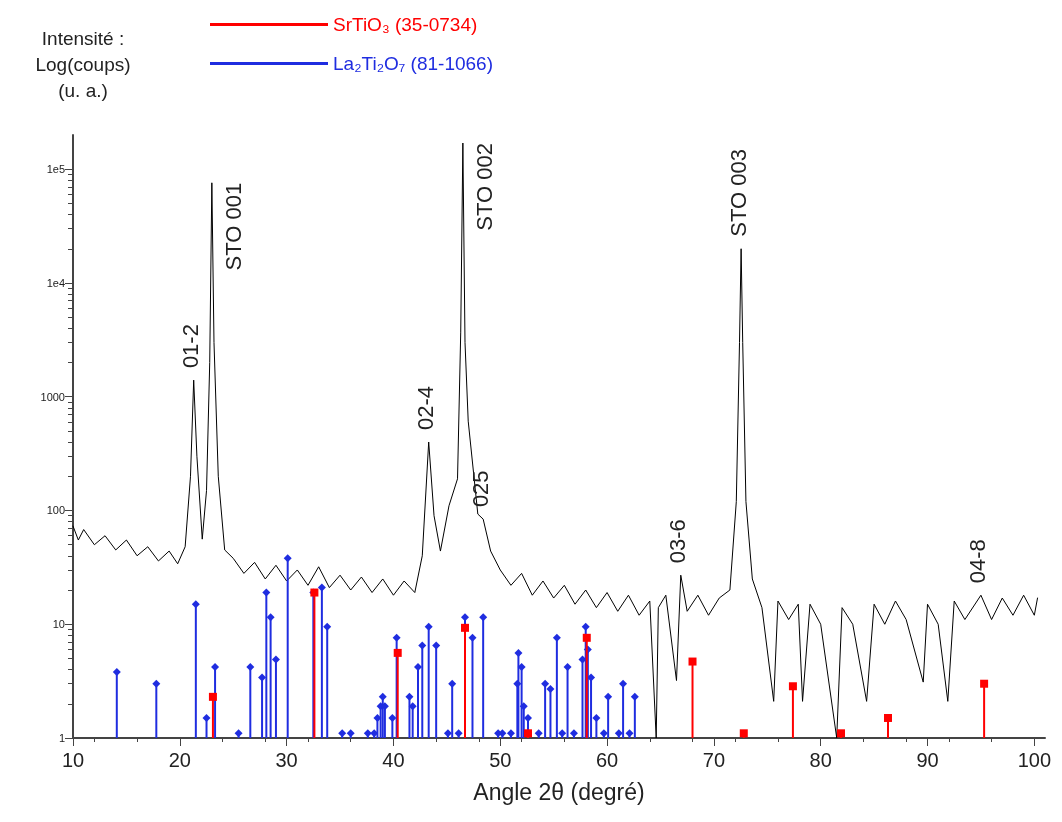 The width and height of the screenshot is (1062, 822). What do you see at coordinates (607, 760) in the screenshot?
I see `x-tick-label: 60` at bounding box center [607, 760].